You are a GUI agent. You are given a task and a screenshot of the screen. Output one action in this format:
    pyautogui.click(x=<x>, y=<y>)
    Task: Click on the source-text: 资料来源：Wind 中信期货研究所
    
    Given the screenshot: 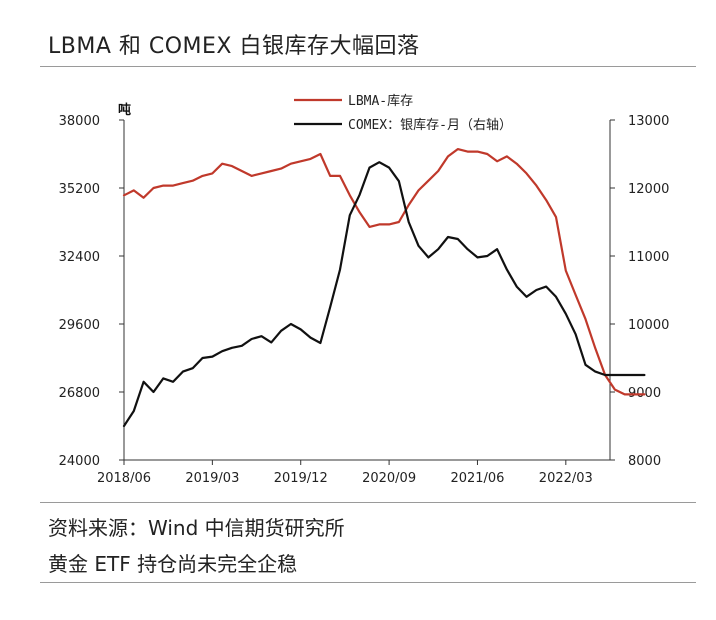 What is the action you would take?
    pyautogui.click(x=196, y=528)
    